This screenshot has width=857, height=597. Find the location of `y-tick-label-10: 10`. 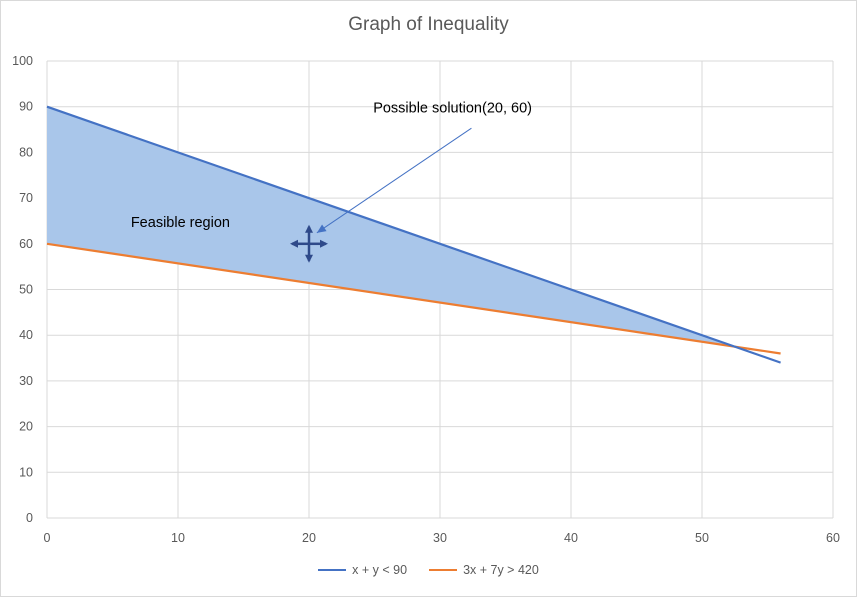

y-tick-label-10: 10 is located at coordinates (26, 472).